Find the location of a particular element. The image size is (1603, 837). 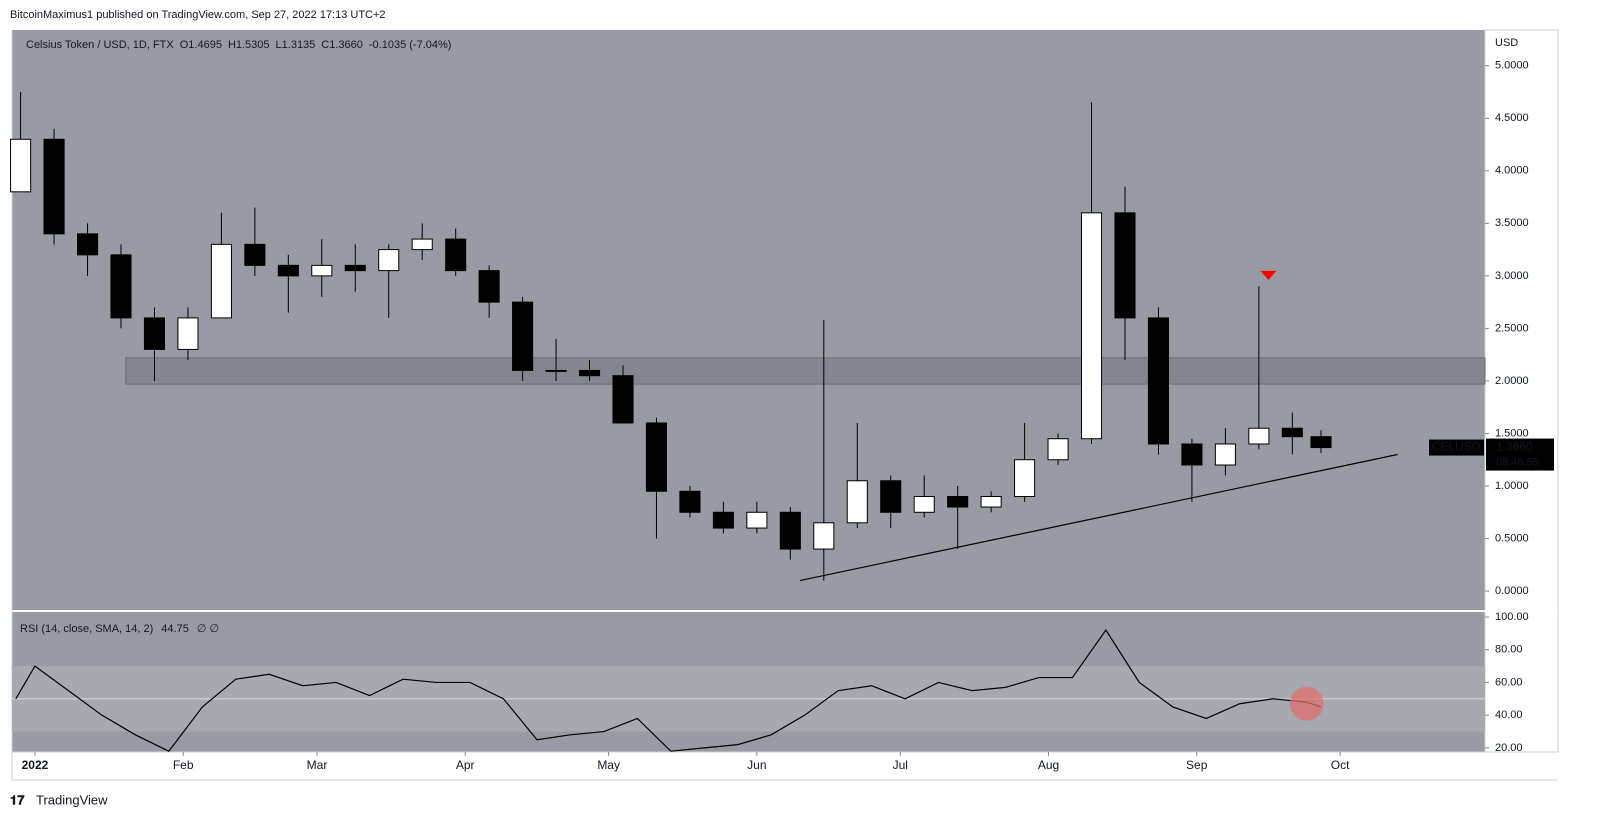

rsi-legend: RSI (14, close, SMA, 14, 2) 44.75 ∅ ∅ is located at coordinates (119, 629).